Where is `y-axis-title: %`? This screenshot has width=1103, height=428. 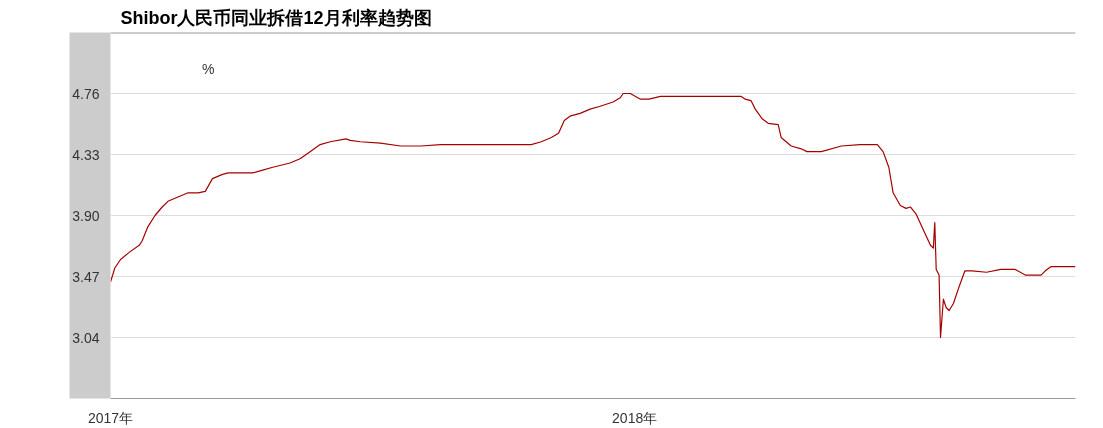 y-axis-title: % is located at coordinates (208, 68).